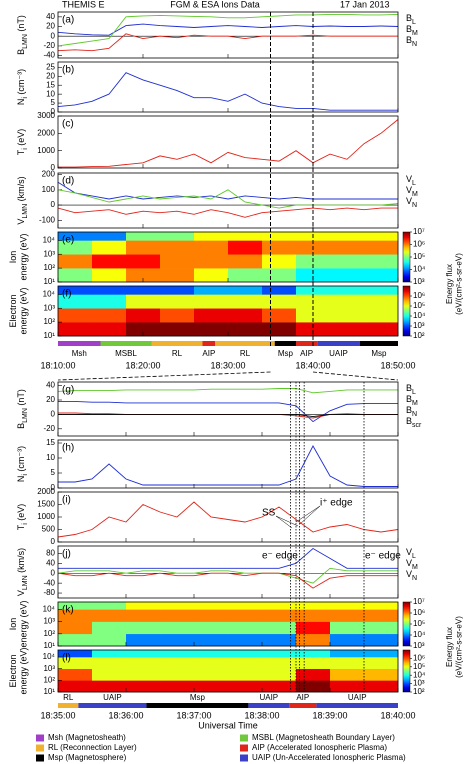 The height and width of the screenshot is (764, 474). I want to click on y-axis-label-sub: i, so click(25, 98).